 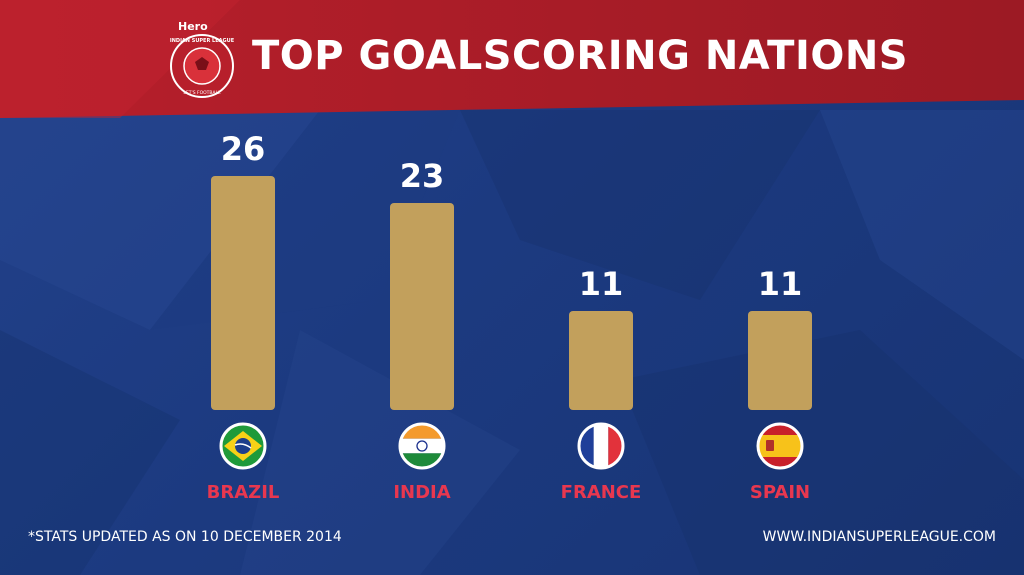 What do you see at coordinates (243, 149) in the screenshot?
I see `value-label-brazil: 26` at bounding box center [243, 149].